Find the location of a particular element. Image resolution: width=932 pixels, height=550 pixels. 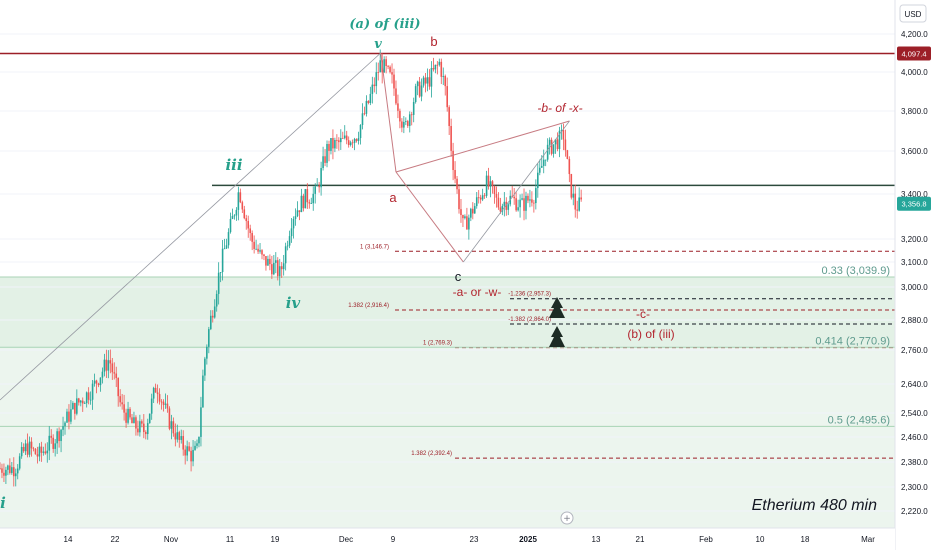

price-axis is located at coordinates (913, 275).